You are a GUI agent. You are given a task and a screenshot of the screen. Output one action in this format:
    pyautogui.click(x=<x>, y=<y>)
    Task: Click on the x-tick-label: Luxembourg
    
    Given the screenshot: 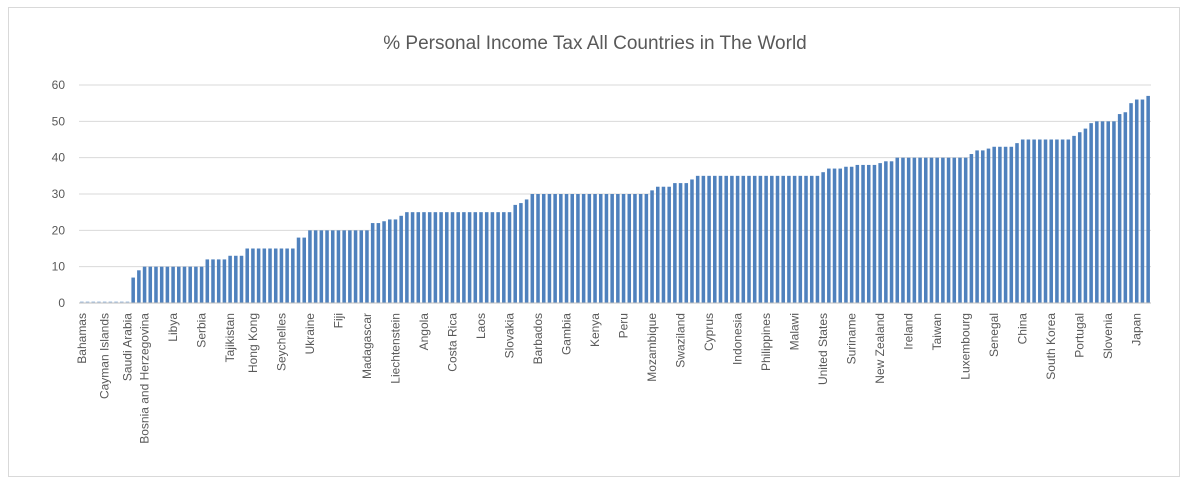 What is the action you would take?
    pyautogui.click(x=966, y=346)
    